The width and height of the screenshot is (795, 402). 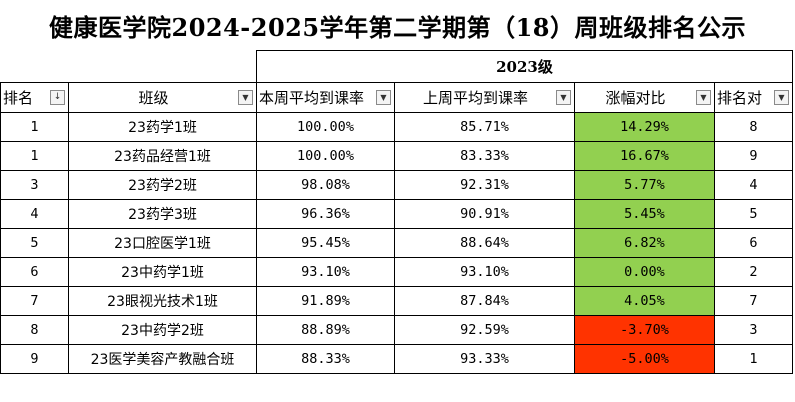 I want to click on last-week-cell: 92.59%, so click(x=484, y=330).